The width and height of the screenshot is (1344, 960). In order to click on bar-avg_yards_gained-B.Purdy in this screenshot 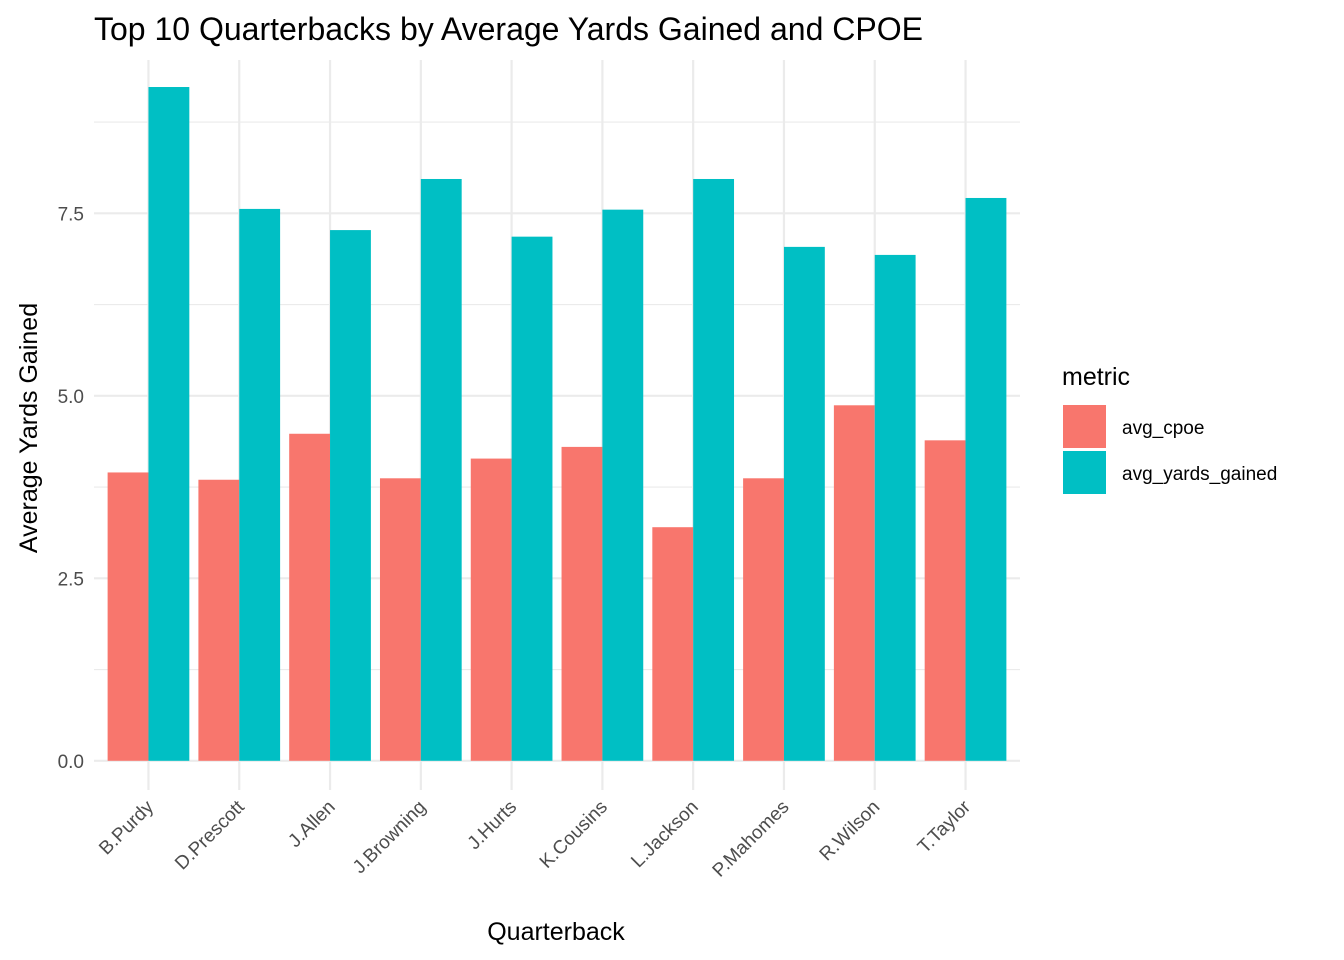, I will do `click(169, 424)`.